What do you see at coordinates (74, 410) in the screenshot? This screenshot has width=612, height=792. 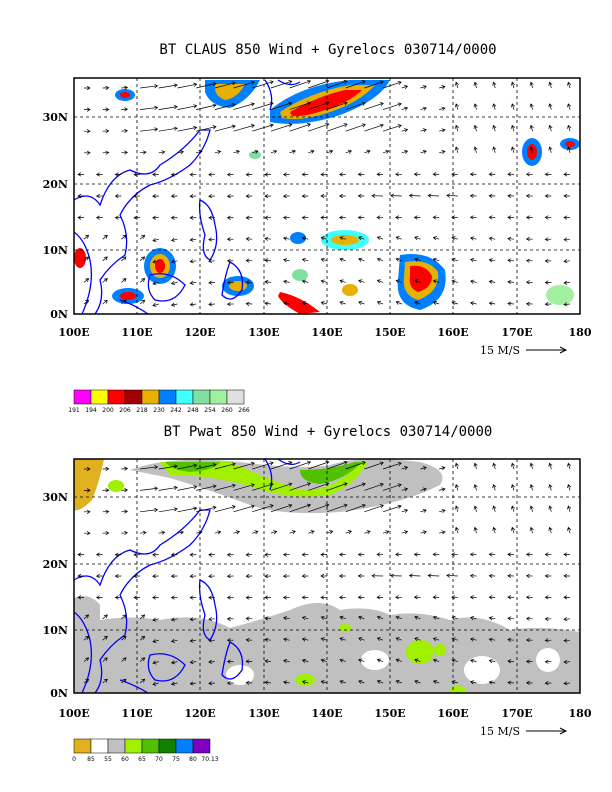 I see `colorbar-label: 191` at bounding box center [74, 410].